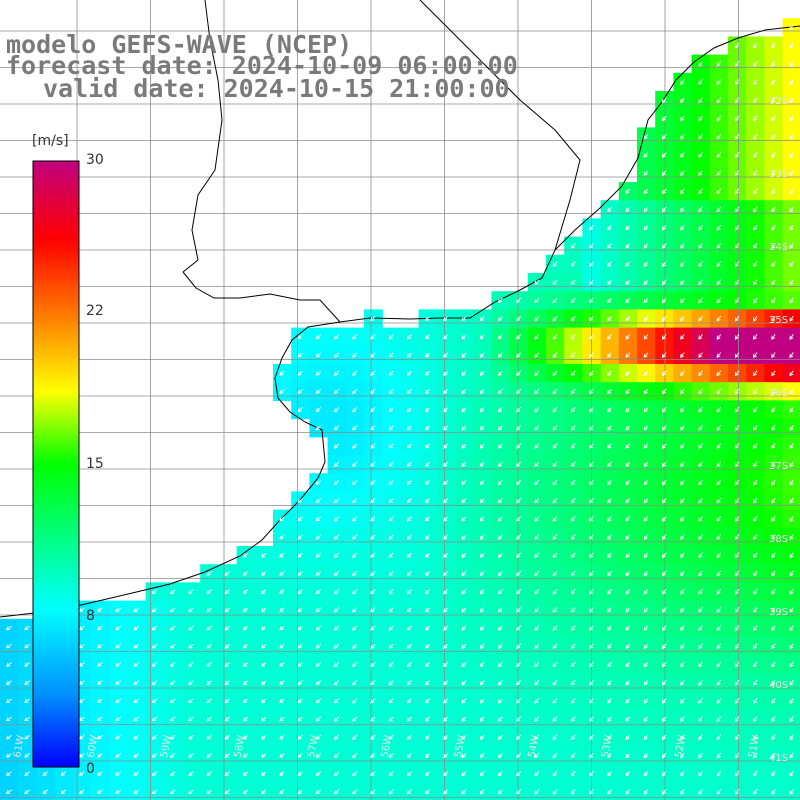  What do you see at coordinates (56, 464) in the screenshot?
I see `colorbar` at bounding box center [56, 464].